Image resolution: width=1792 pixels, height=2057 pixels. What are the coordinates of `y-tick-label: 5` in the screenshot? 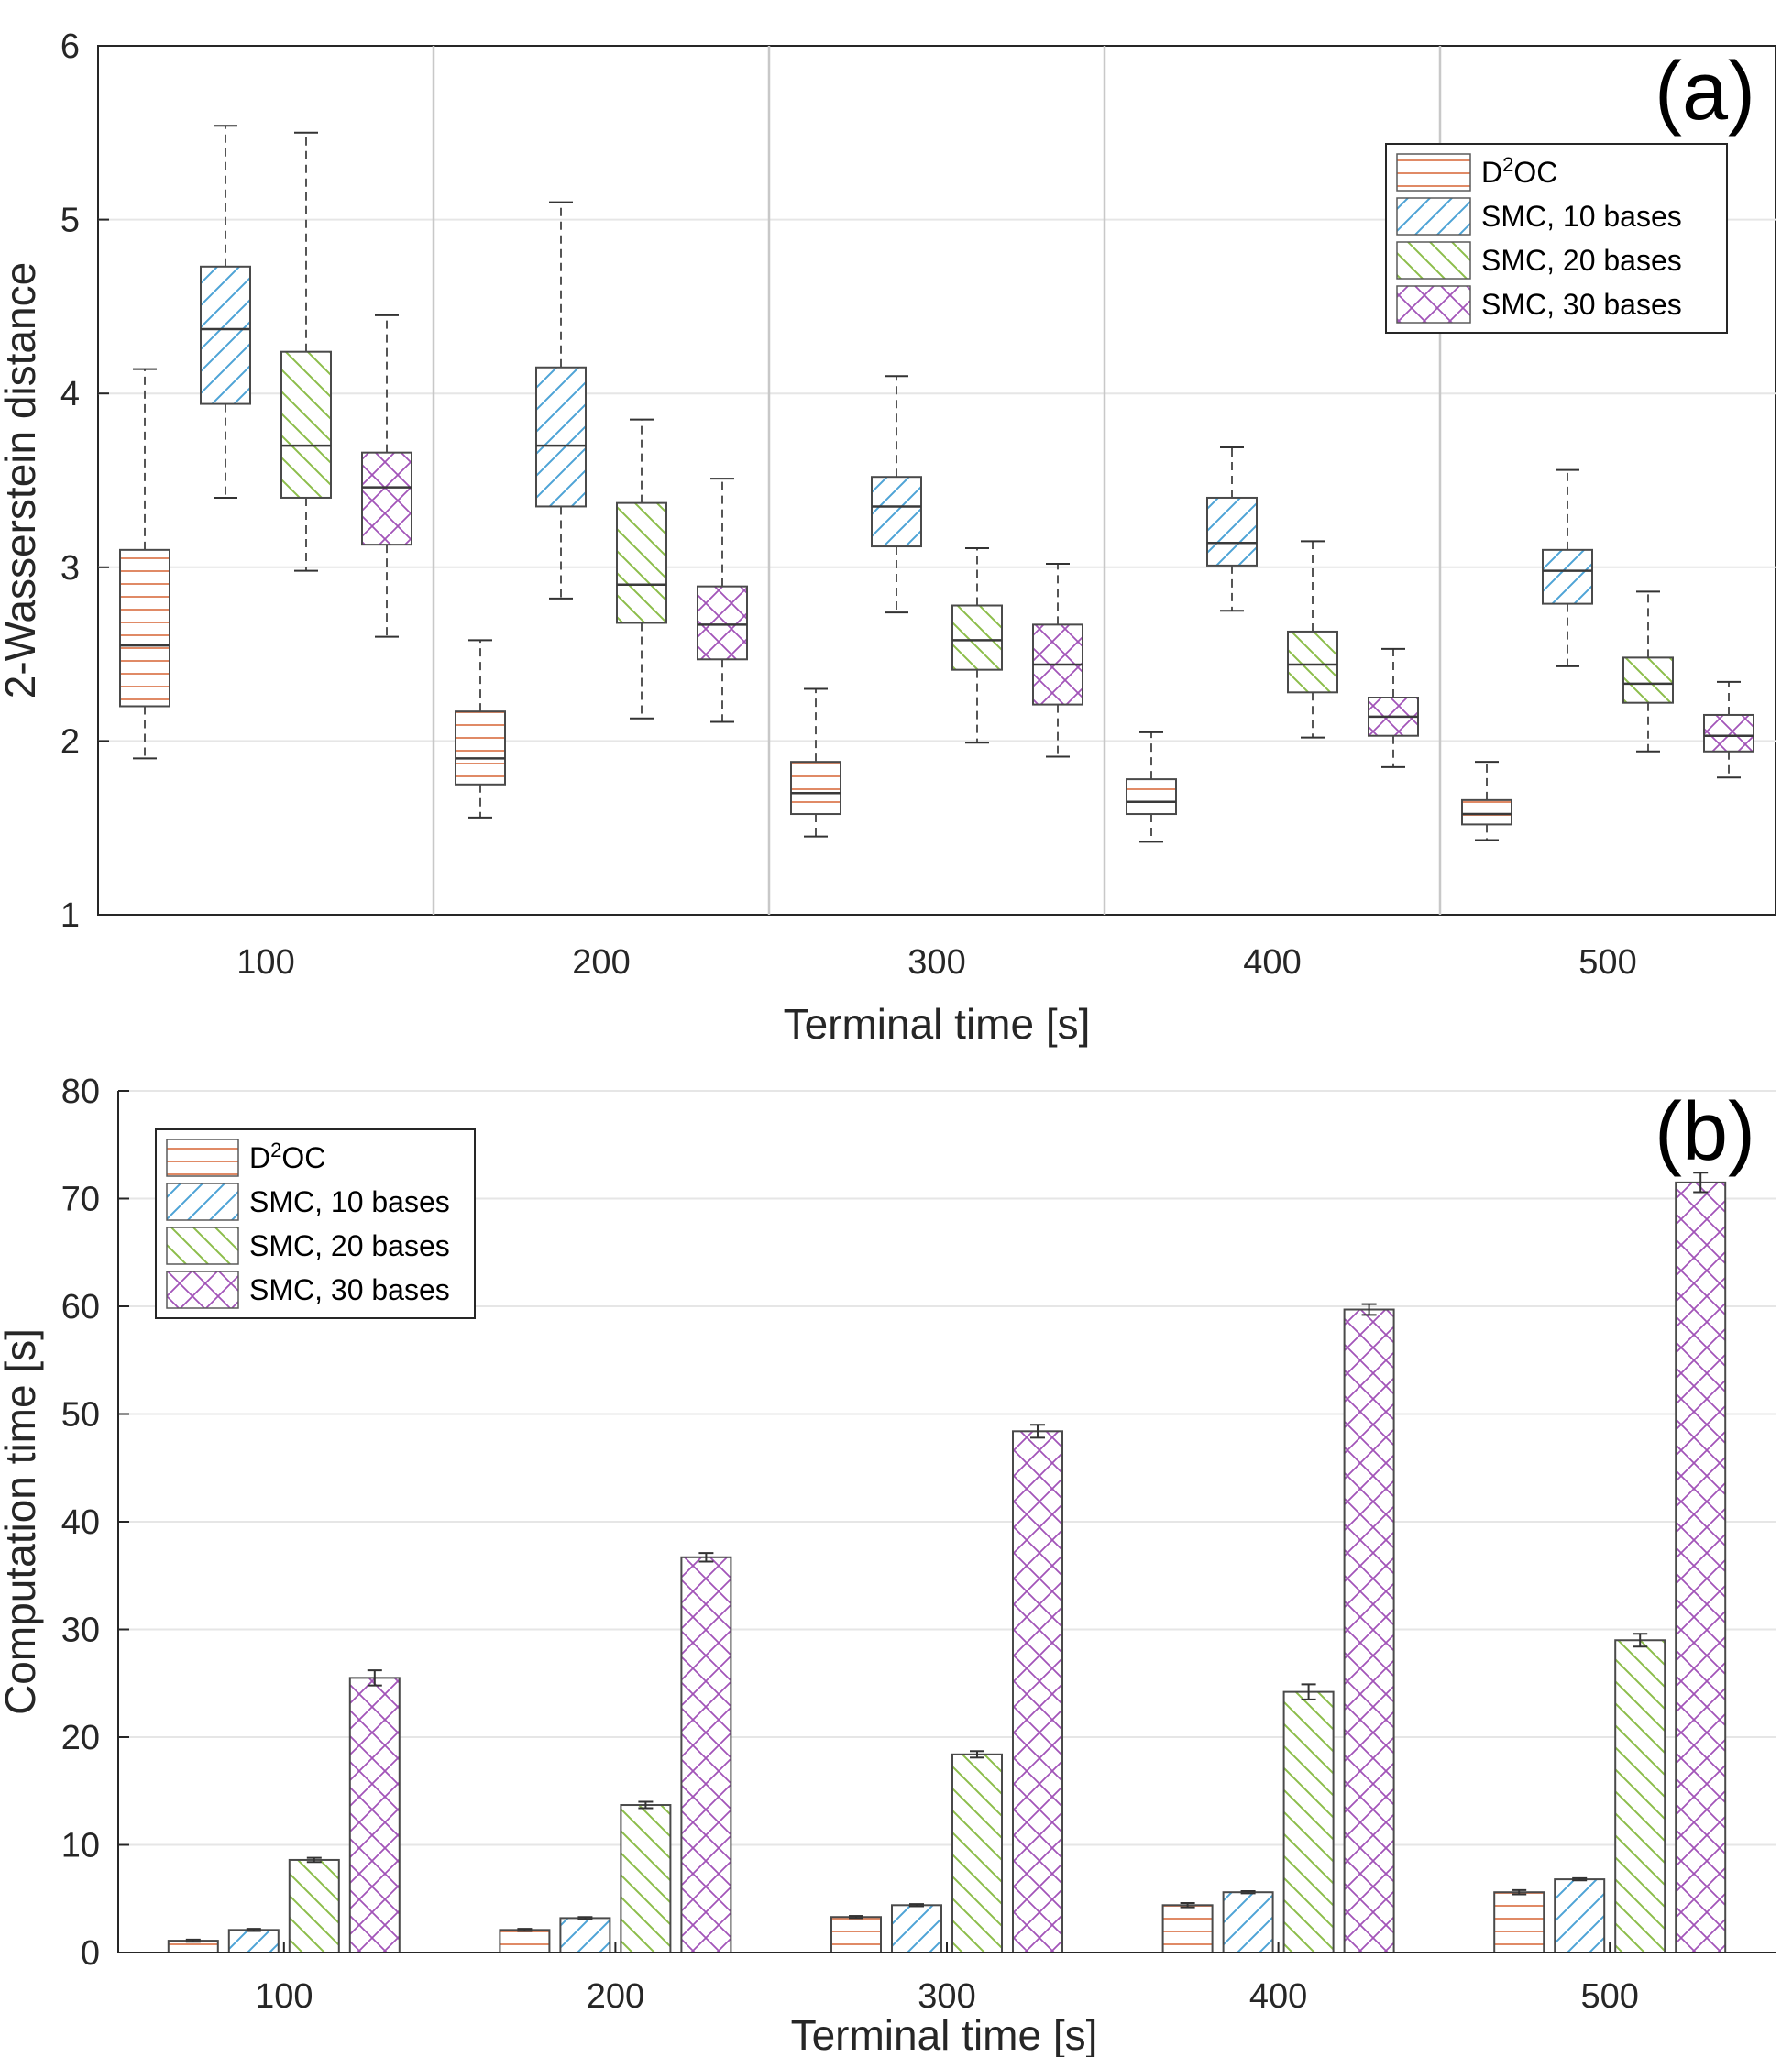 It's located at (70, 221).